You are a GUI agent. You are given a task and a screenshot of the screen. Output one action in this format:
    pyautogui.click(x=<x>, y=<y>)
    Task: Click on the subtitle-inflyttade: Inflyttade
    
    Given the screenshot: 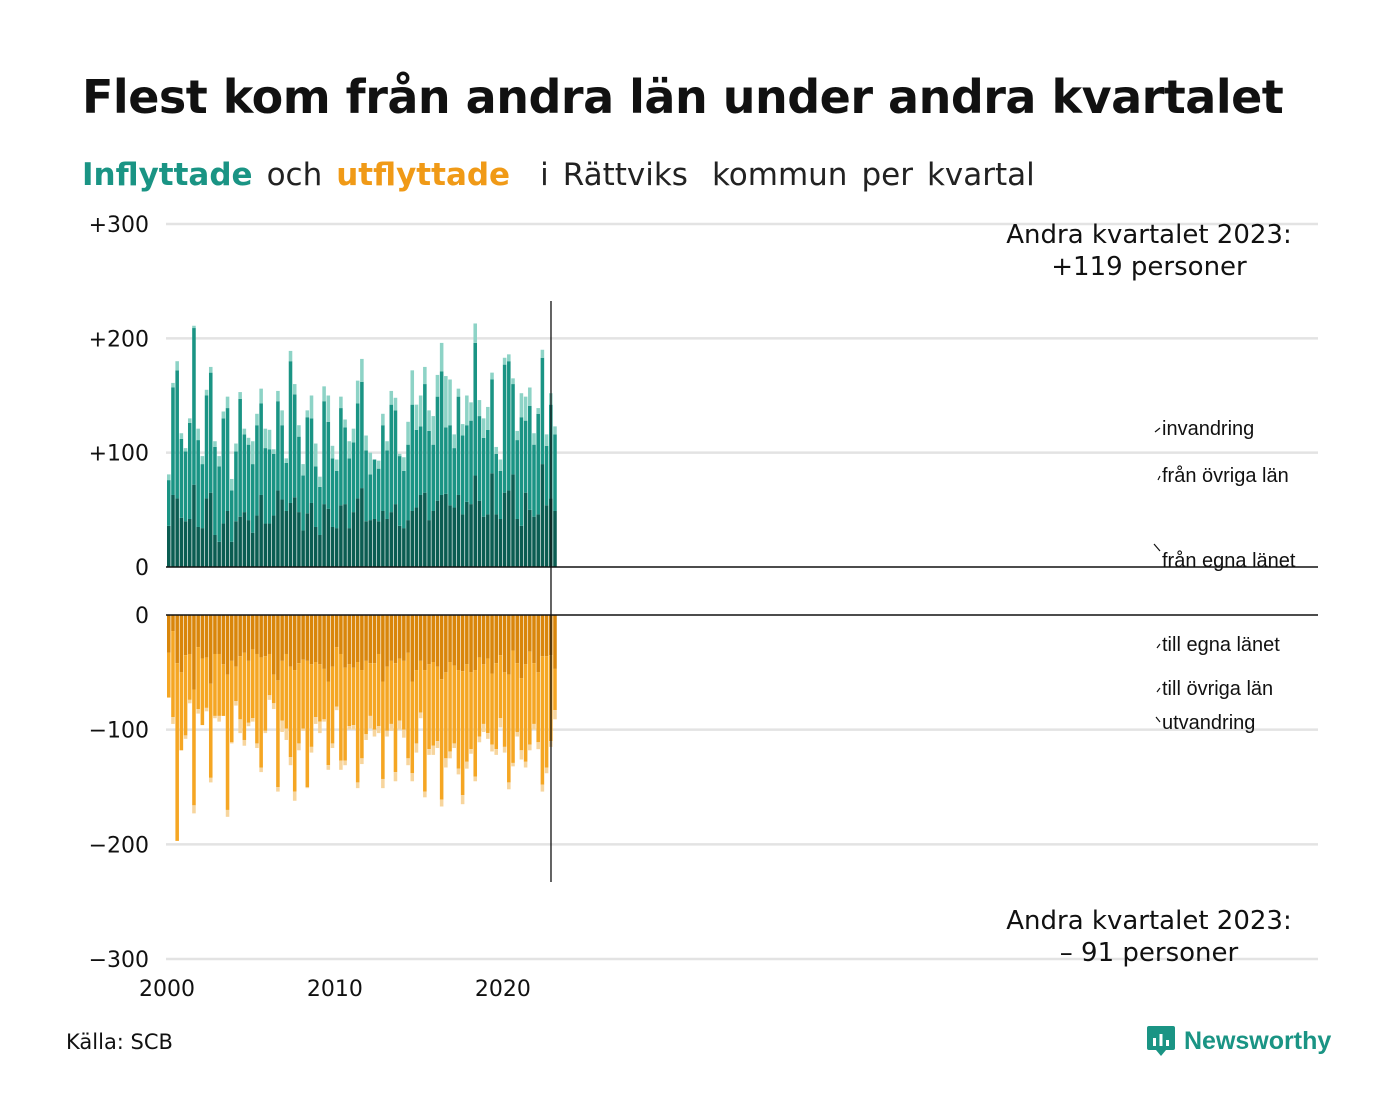 What is the action you would take?
    pyautogui.click(x=167, y=175)
    